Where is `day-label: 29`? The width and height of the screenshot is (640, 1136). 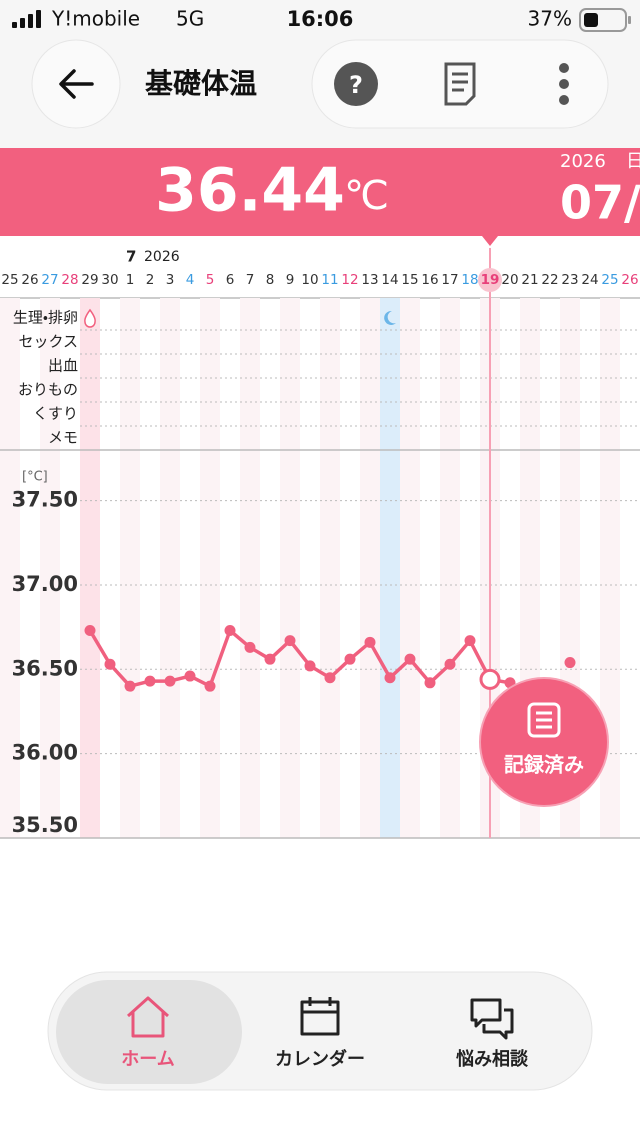
day-label: 29 is located at coordinates (89, 280).